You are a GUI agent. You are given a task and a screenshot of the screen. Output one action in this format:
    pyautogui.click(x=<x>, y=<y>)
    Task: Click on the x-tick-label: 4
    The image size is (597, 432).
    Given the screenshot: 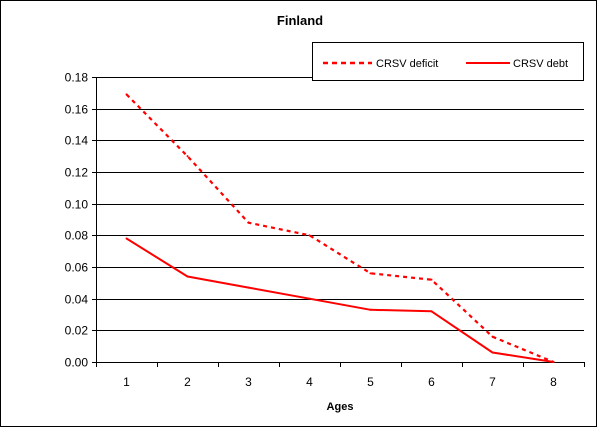 What is the action you would take?
    pyautogui.click(x=309, y=382)
    